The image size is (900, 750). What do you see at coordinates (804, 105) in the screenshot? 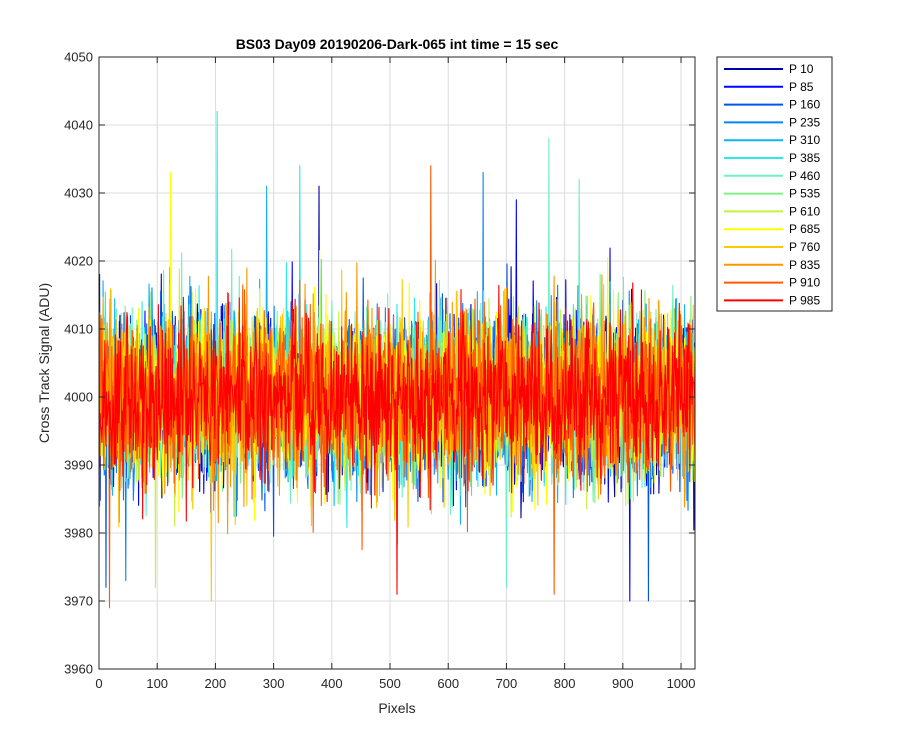
I see `legend-entry: P 160` at bounding box center [804, 105].